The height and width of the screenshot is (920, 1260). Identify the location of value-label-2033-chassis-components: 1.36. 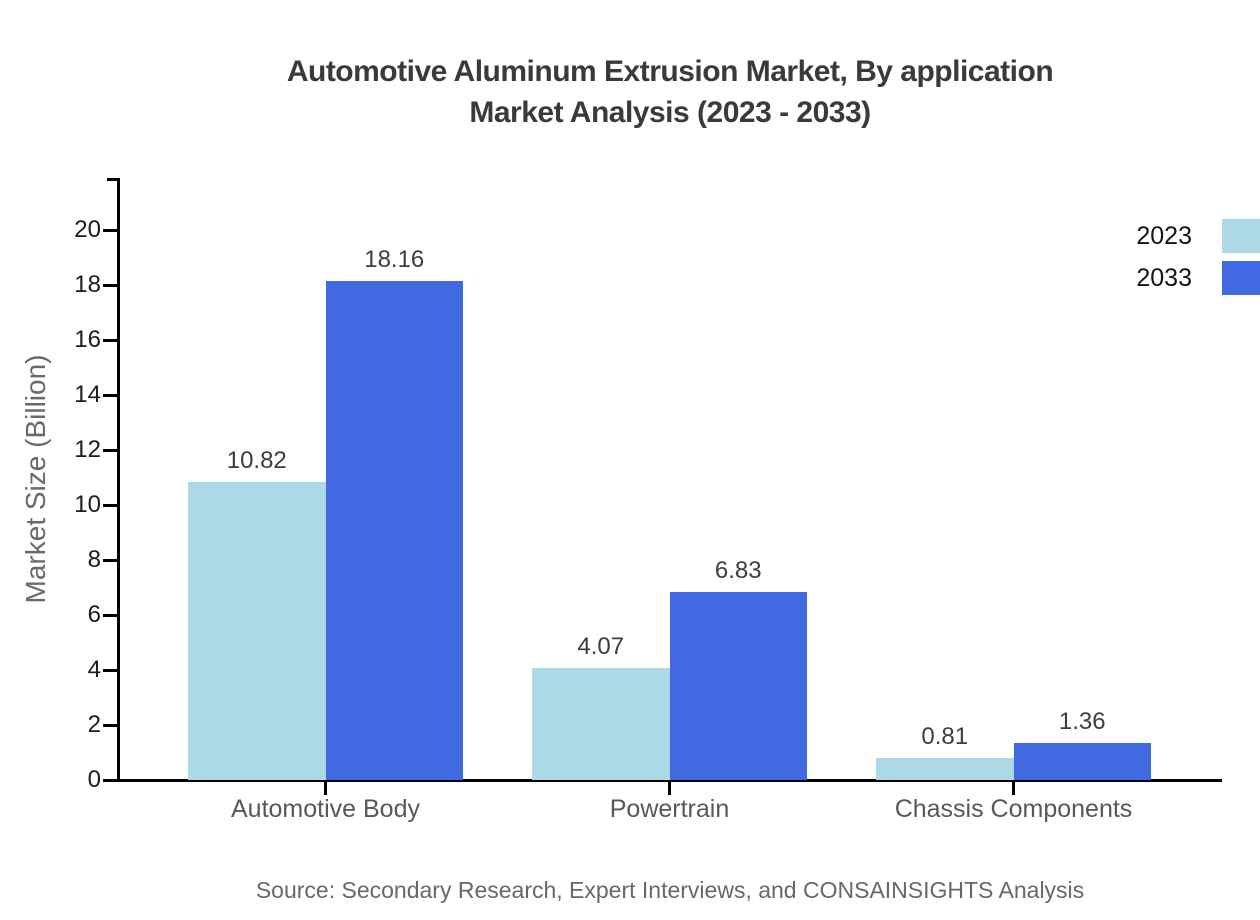
(1082, 721).